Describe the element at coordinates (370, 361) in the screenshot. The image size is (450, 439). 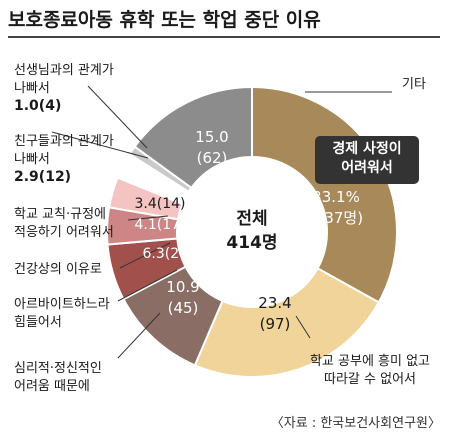
I see `category-label: 학교 공부에 흥미 없고` at that location.